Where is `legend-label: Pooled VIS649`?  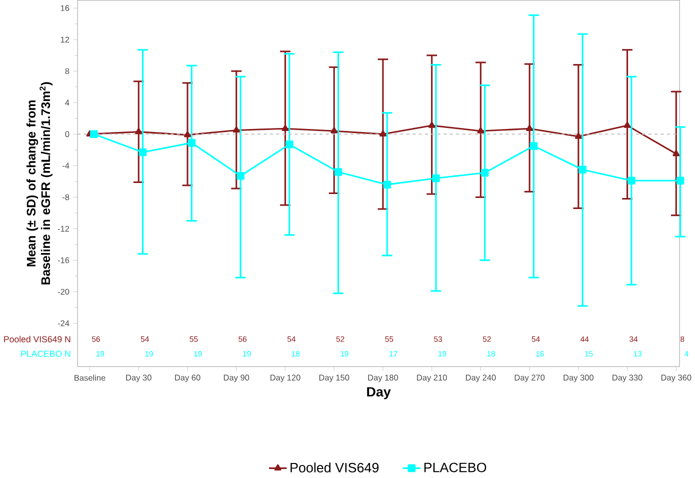
legend-label: Pooled VIS649 is located at coordinates (334, 467).